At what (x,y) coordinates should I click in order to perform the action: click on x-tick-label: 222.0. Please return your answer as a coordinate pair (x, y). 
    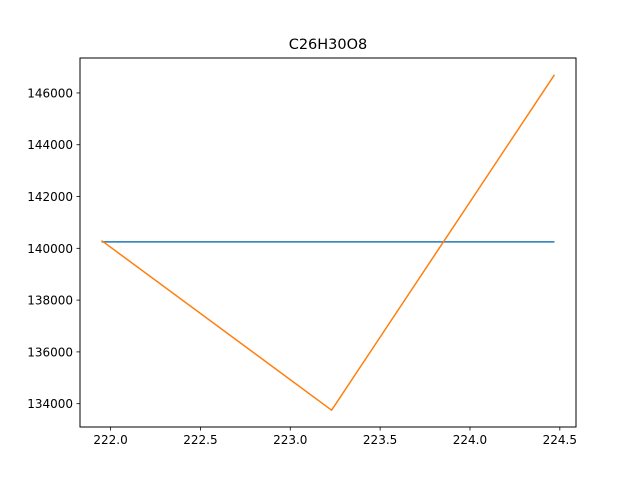
    Looking at the image, I should click on (110, 440).